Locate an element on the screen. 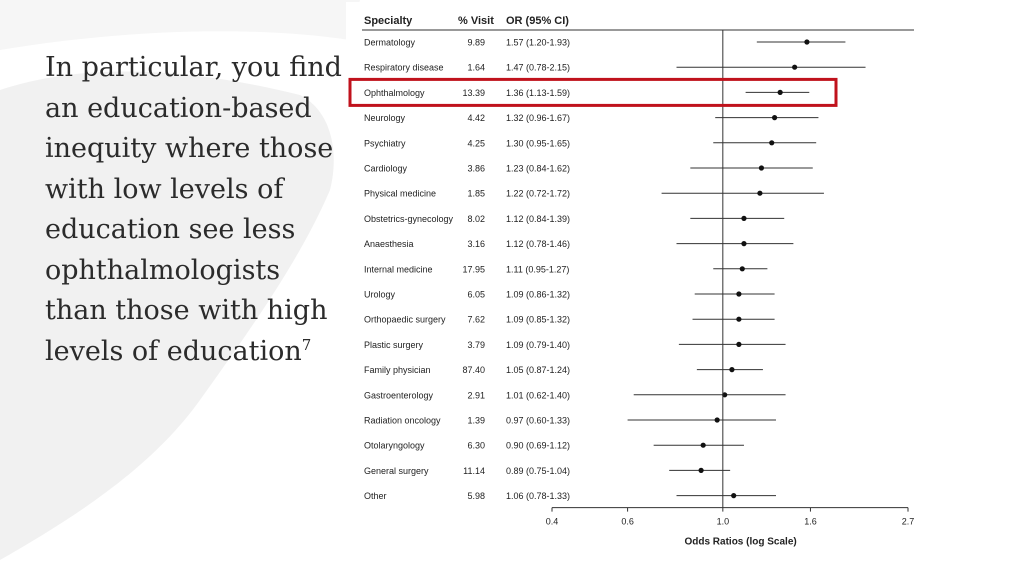 This screenshot has width=1024, height=576. forest-row: Physical medicine 1.85 1.22 (0.72-1.72) is located at coordinates (594, 194).